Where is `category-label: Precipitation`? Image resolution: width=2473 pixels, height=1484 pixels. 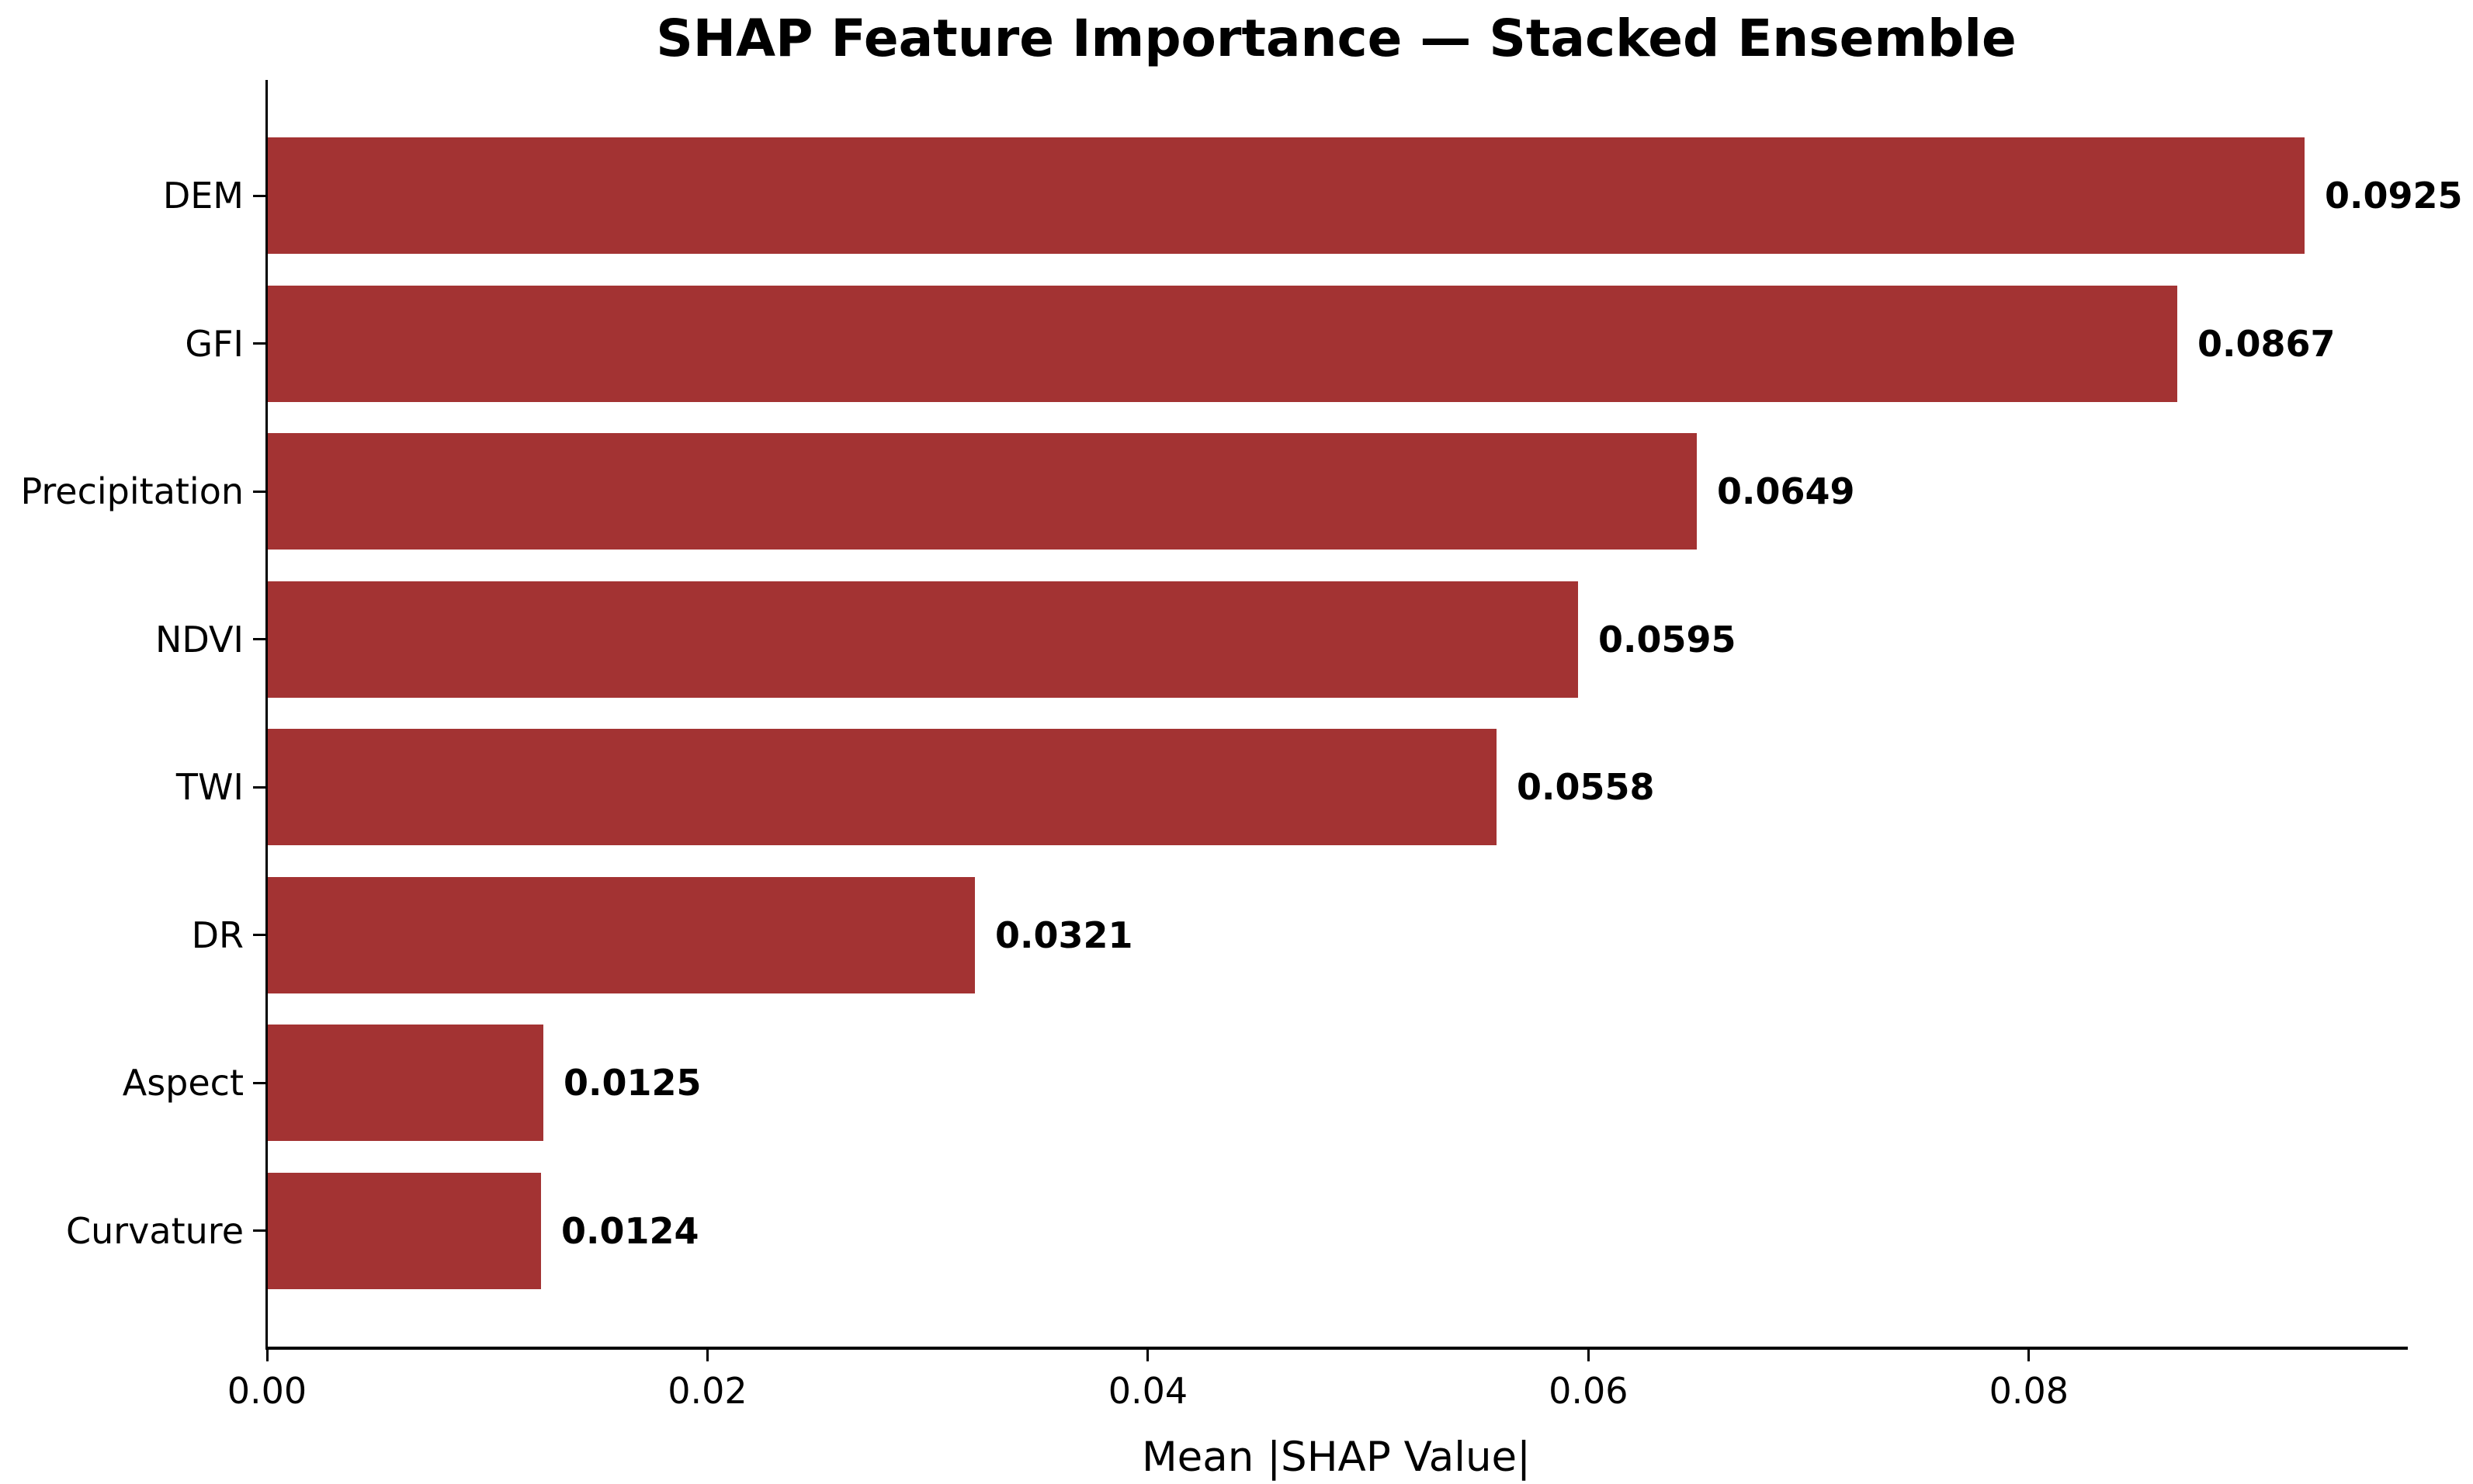 category-label: Precipitation is located at coordinates (132, 491).